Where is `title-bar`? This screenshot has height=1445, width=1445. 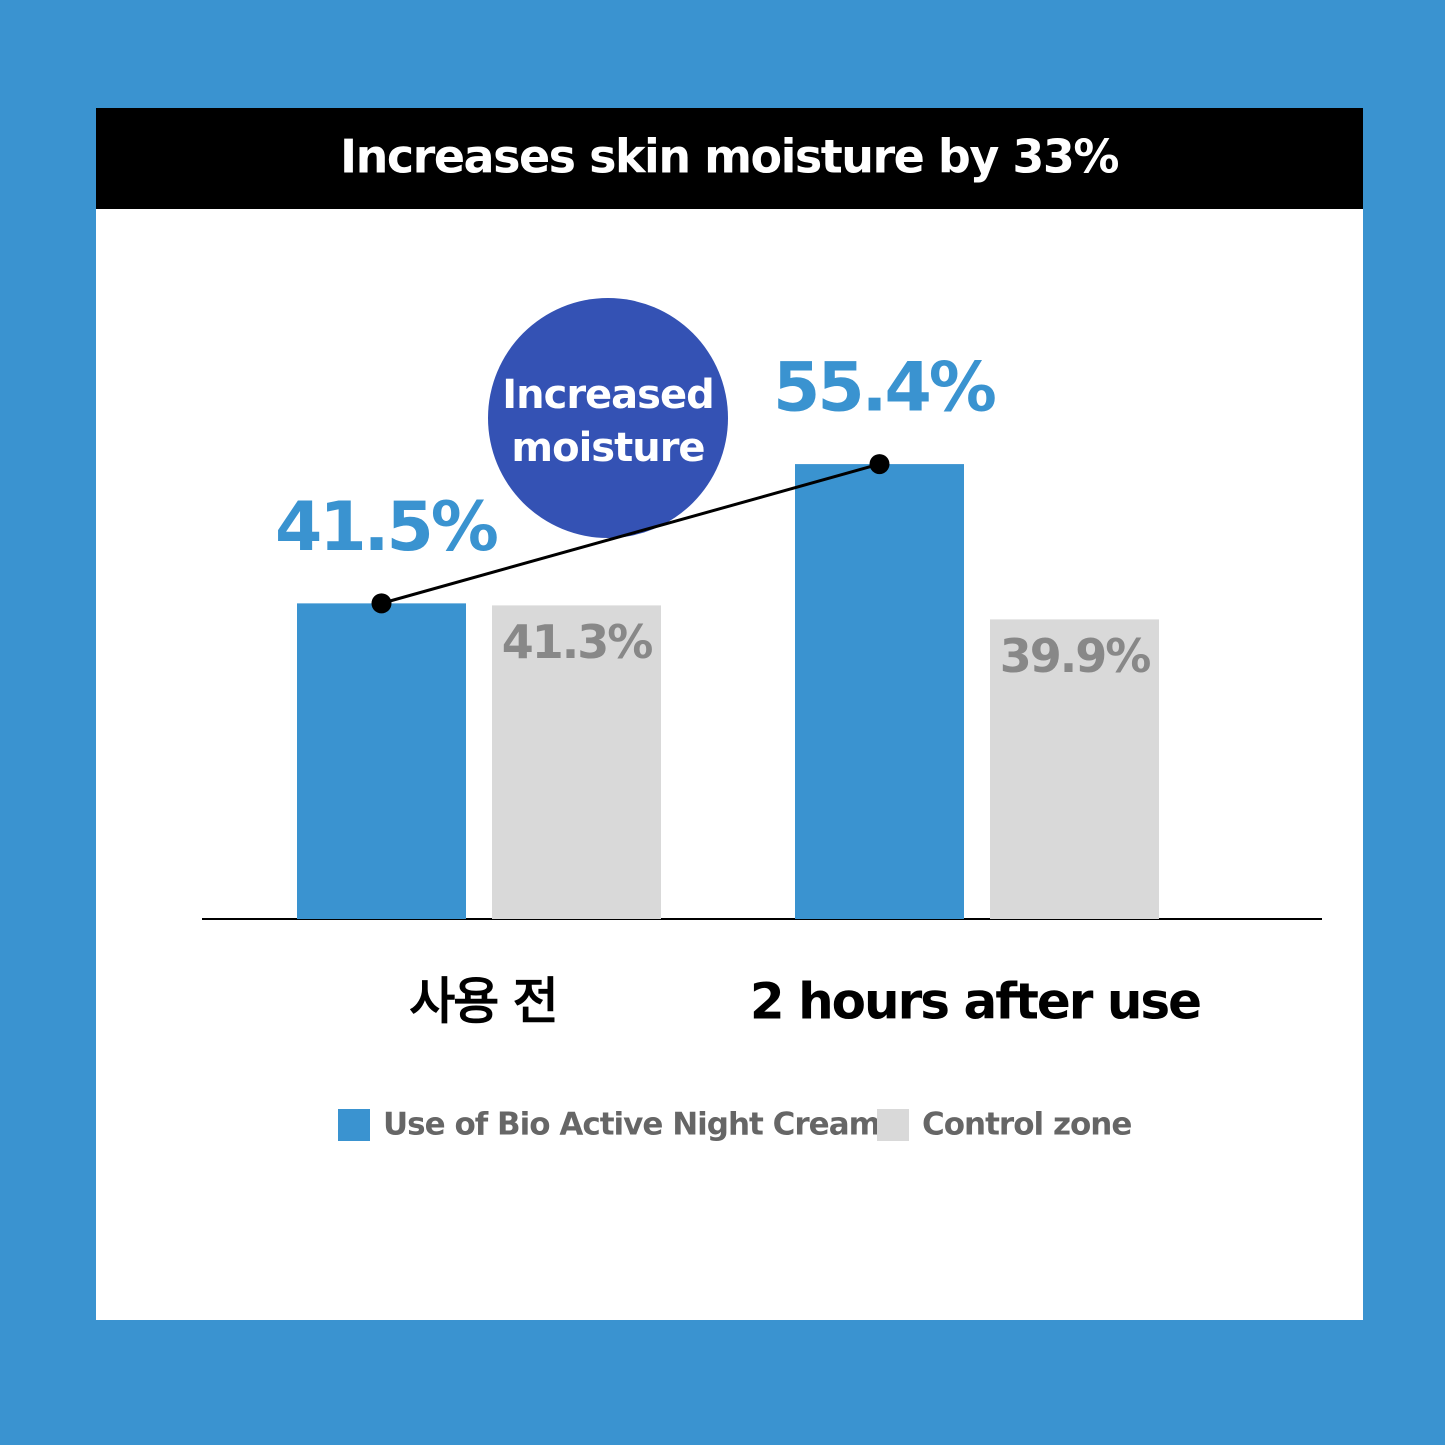
title-bar is located at coordinates (729, 158).